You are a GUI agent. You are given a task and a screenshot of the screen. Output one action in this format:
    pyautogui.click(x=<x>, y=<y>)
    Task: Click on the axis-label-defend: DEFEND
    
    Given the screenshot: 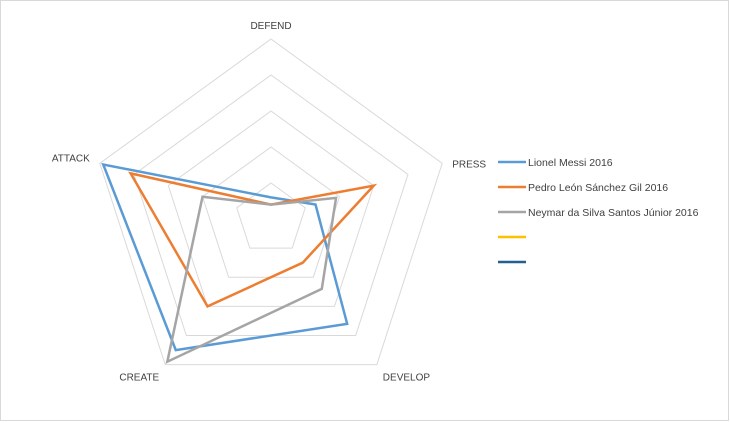 What is the action you would take?
    pyautogui.click(x=270, y=26)
    